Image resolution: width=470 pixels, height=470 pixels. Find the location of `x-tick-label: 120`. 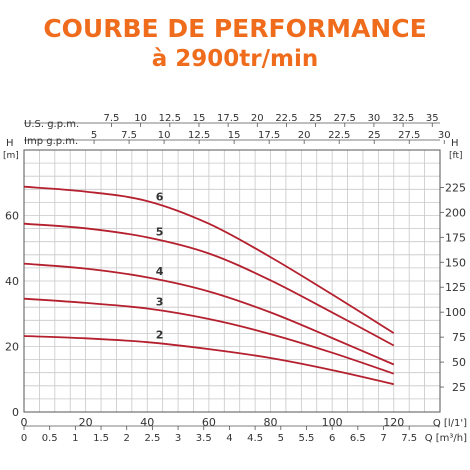

x-tick-label: 120 is located at coordinates (393, 422).